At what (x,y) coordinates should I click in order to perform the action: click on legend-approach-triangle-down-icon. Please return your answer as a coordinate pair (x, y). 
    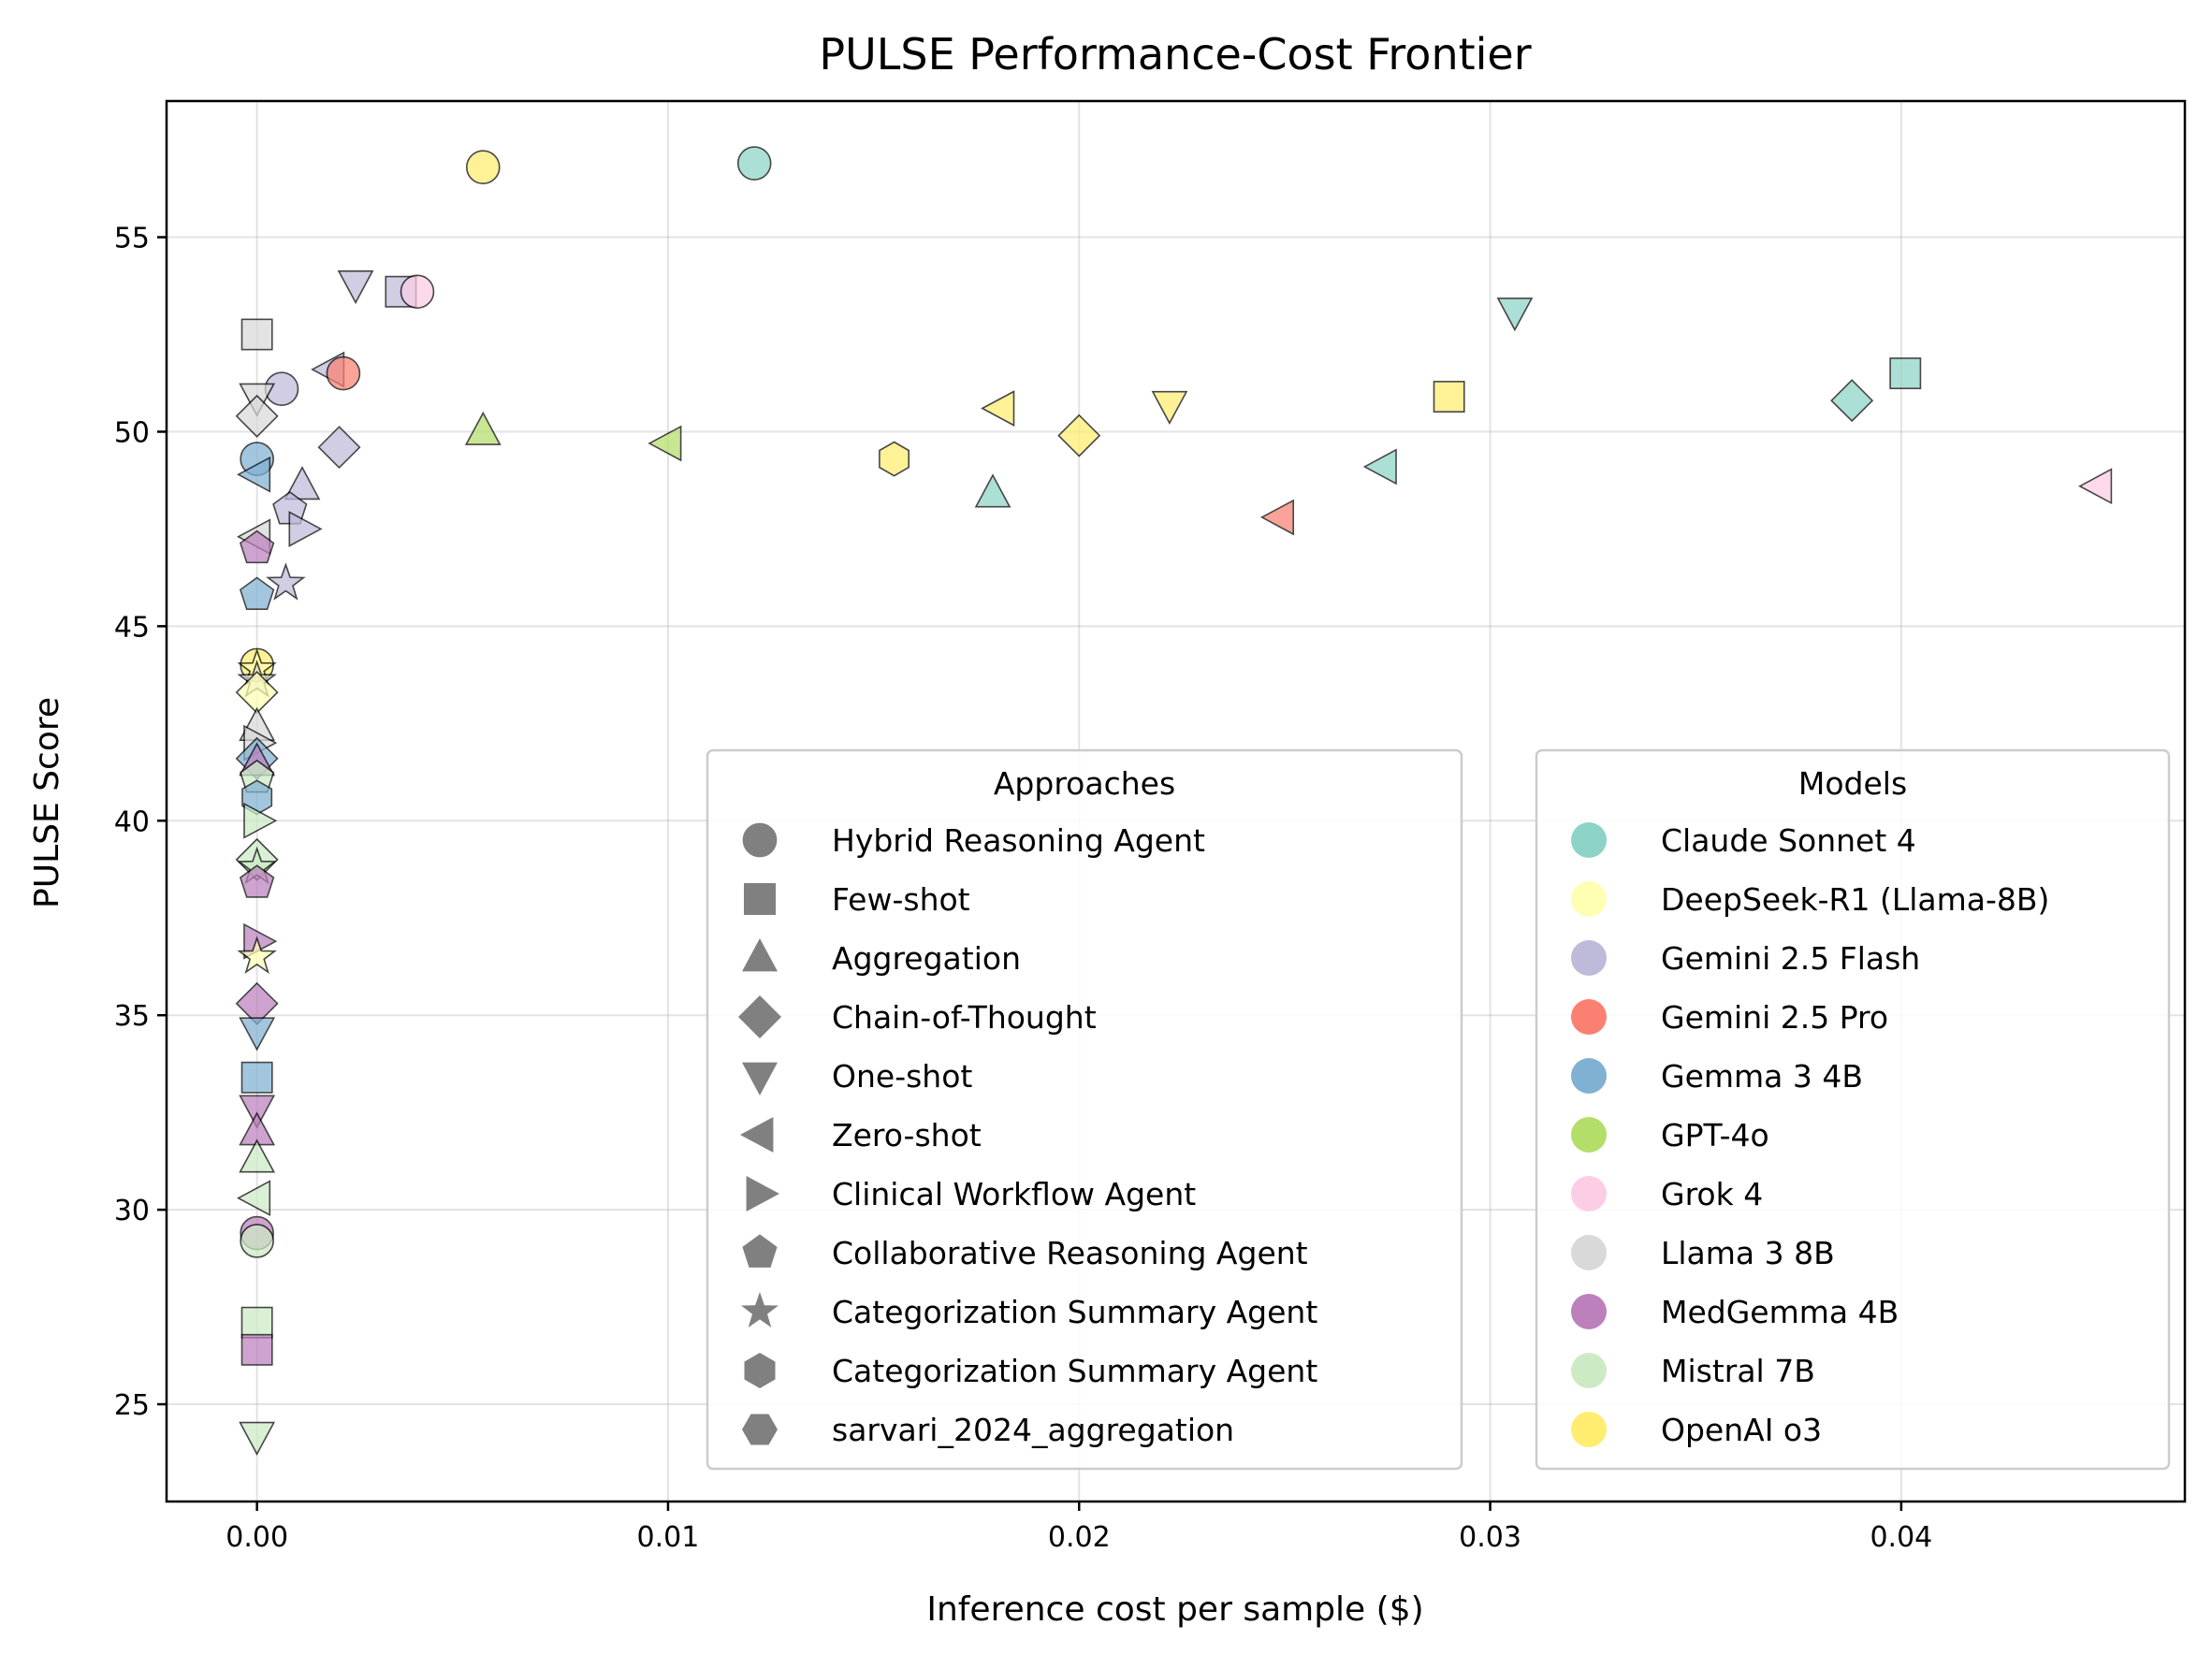
    Looking at the image, I should click on (760, 1078).